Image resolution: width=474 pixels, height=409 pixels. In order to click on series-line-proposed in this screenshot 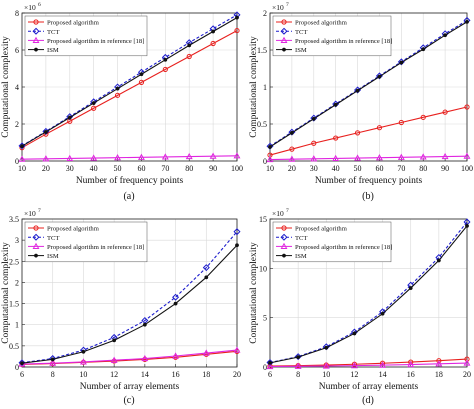, I will do `click(368, 131)`.